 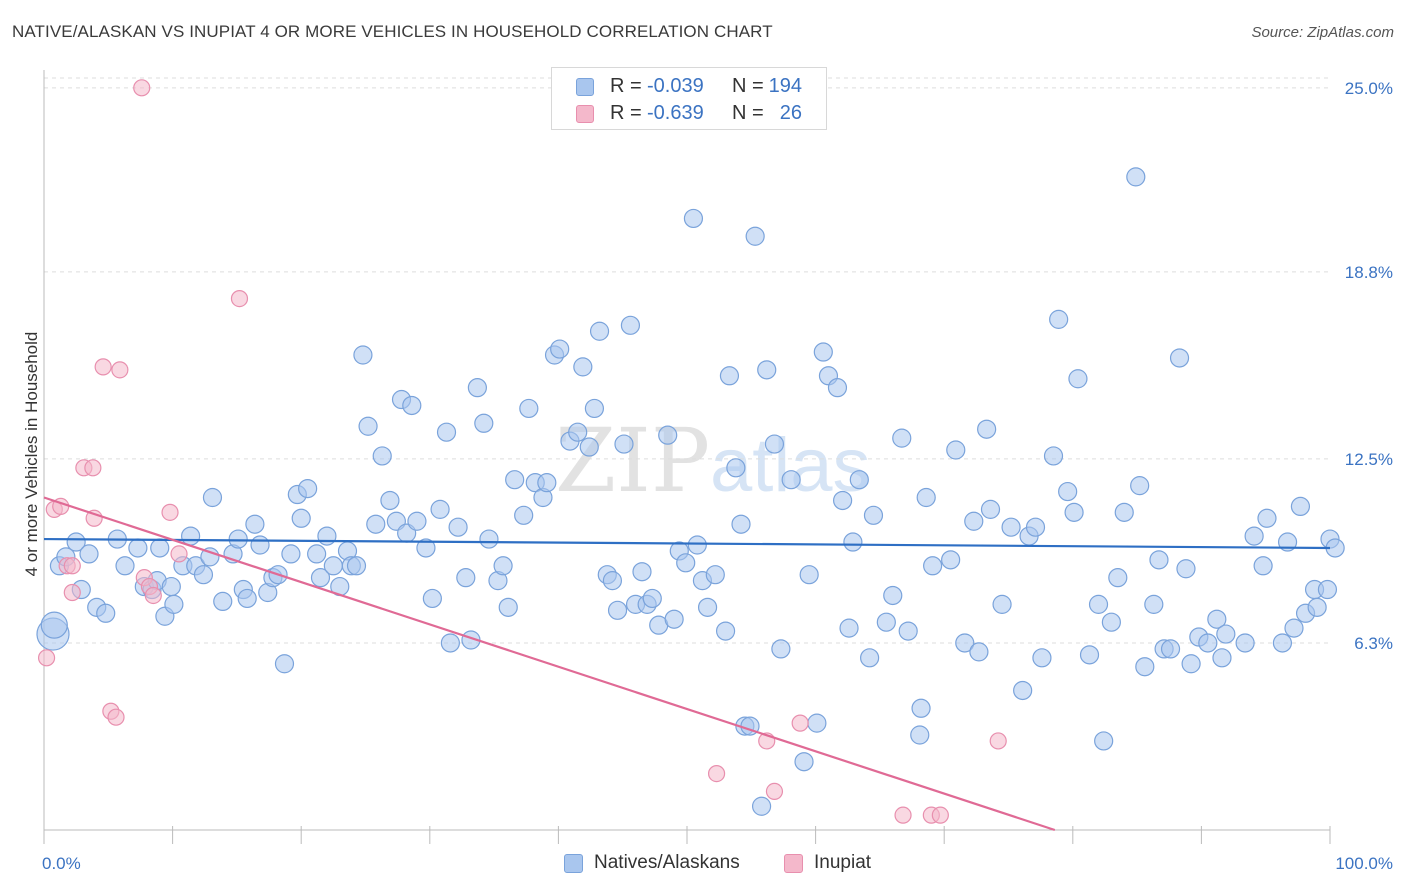 I want to click on x-tick-label: 0.0%, so click(x=61, y=863).